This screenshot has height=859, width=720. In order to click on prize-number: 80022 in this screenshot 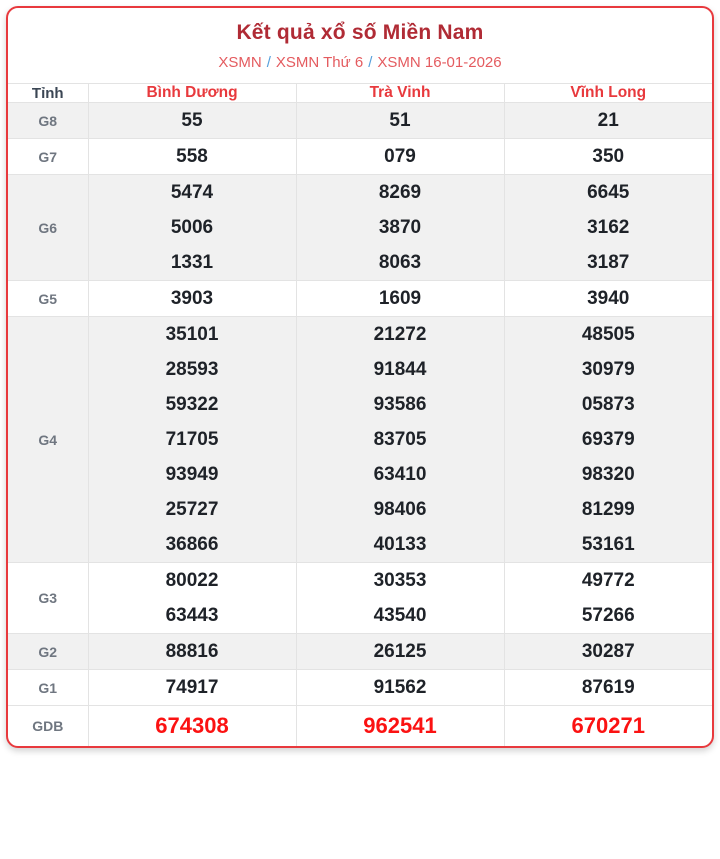, I will do `click(192, 580)`.